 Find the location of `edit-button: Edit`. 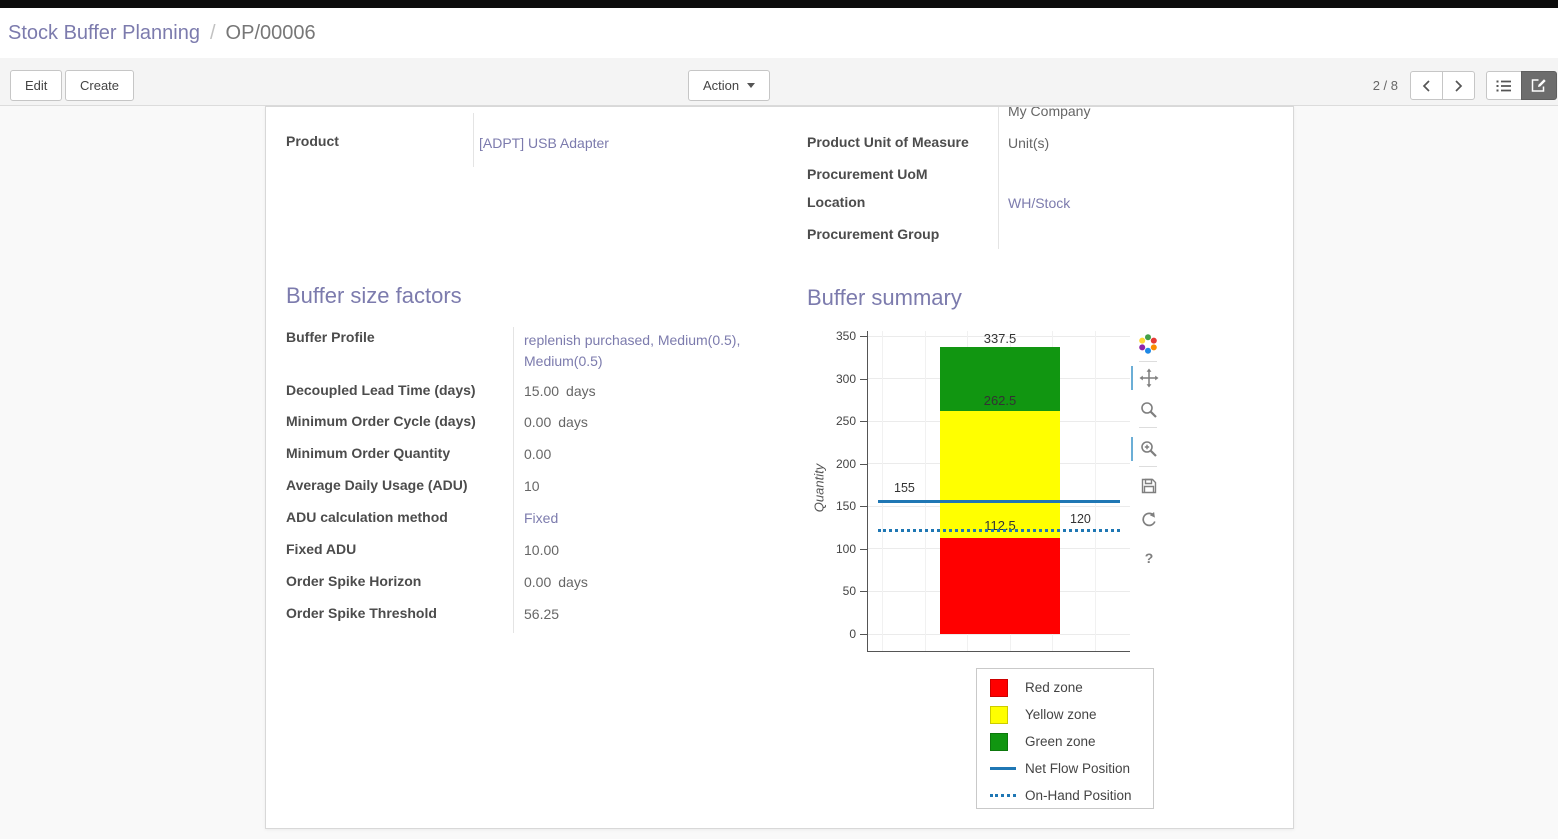

edit-button: Edit is located at coordinates (36, 85).